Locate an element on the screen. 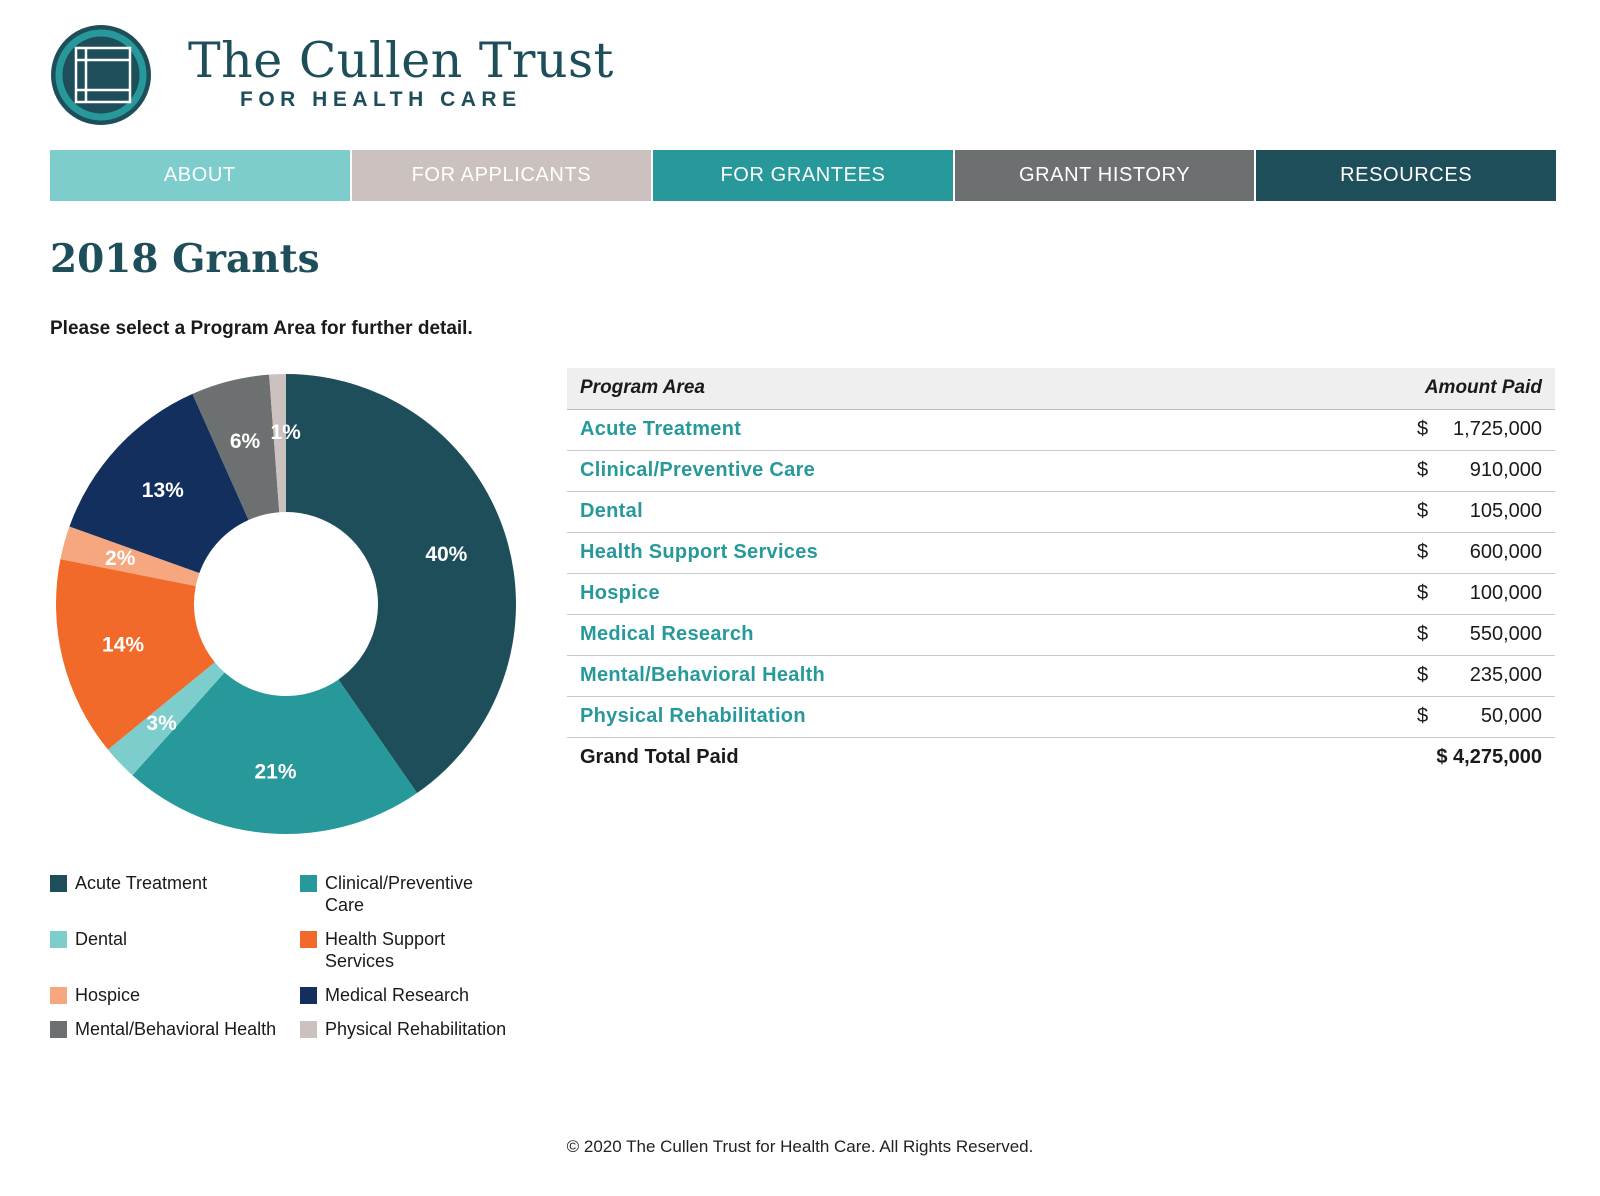 The image size is (1600, 1196). header-amount-paid: Amount Paid is located at coordinates (1455, 389).